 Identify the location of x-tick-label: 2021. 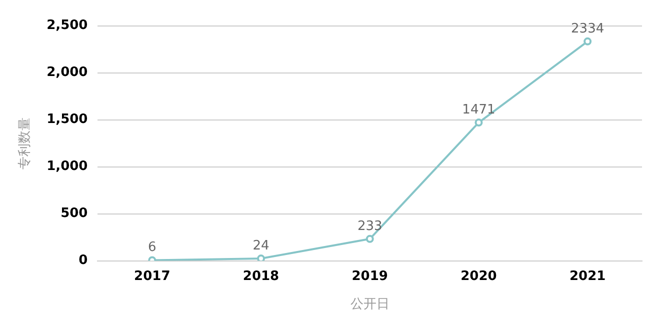
(587, 276).